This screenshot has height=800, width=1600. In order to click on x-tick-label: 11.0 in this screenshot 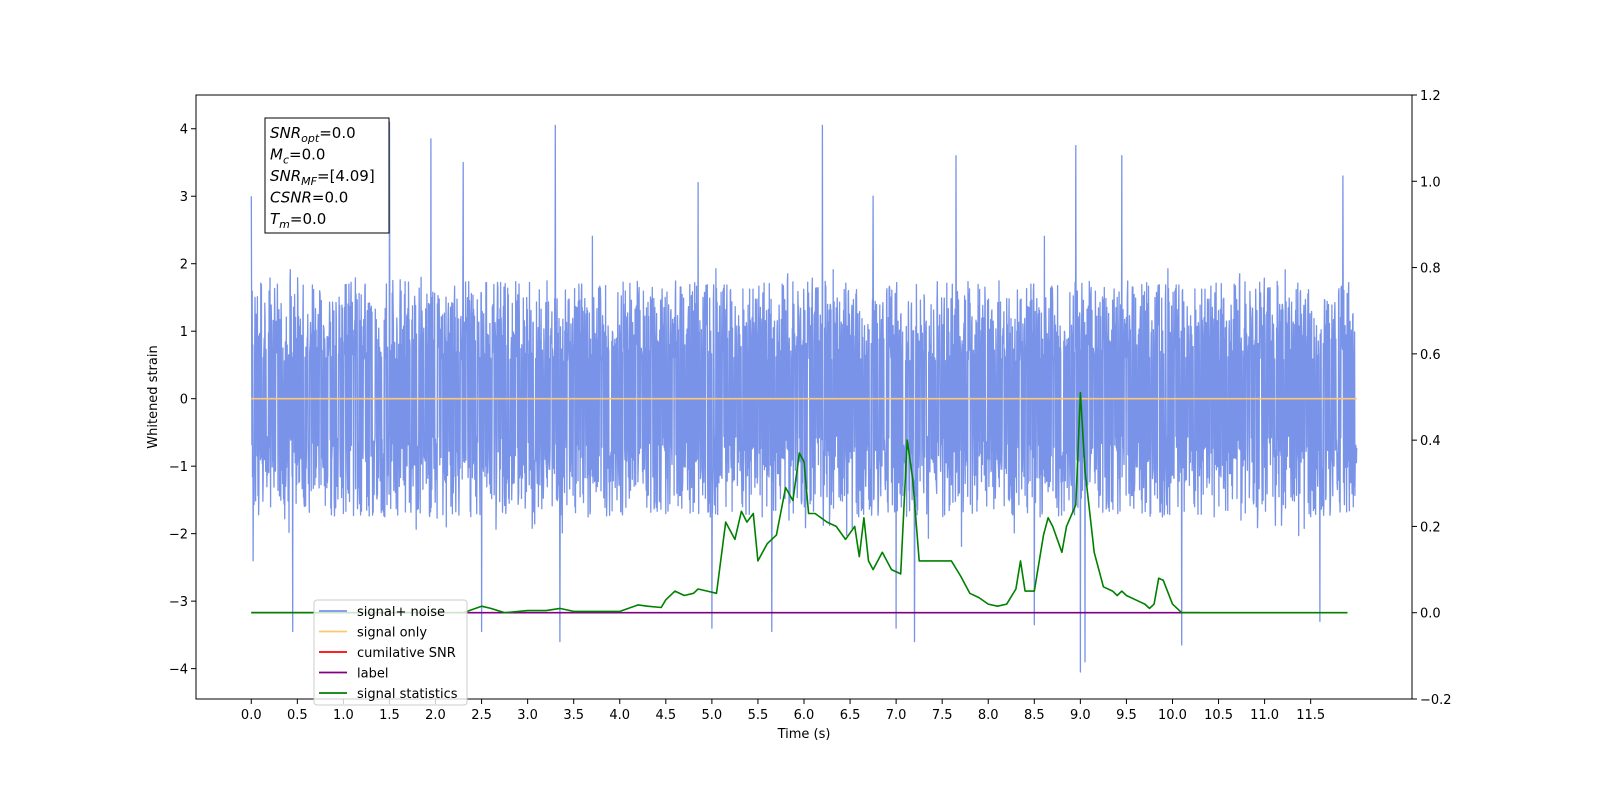, I will do `click(1264, 715)`.